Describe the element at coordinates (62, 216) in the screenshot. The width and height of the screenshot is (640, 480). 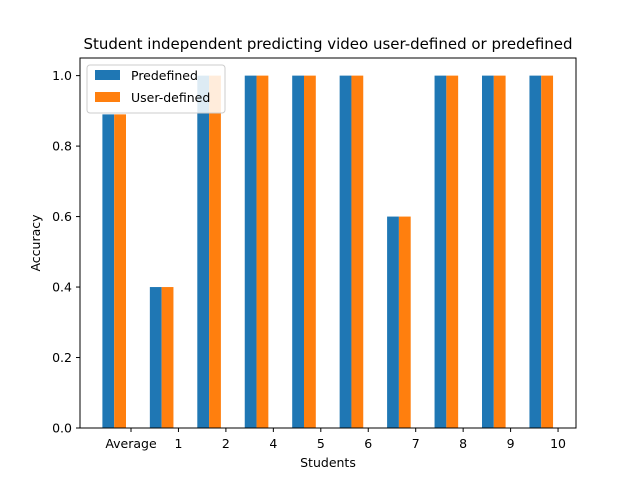
I see `y-tick-label: 0.6` at that location.